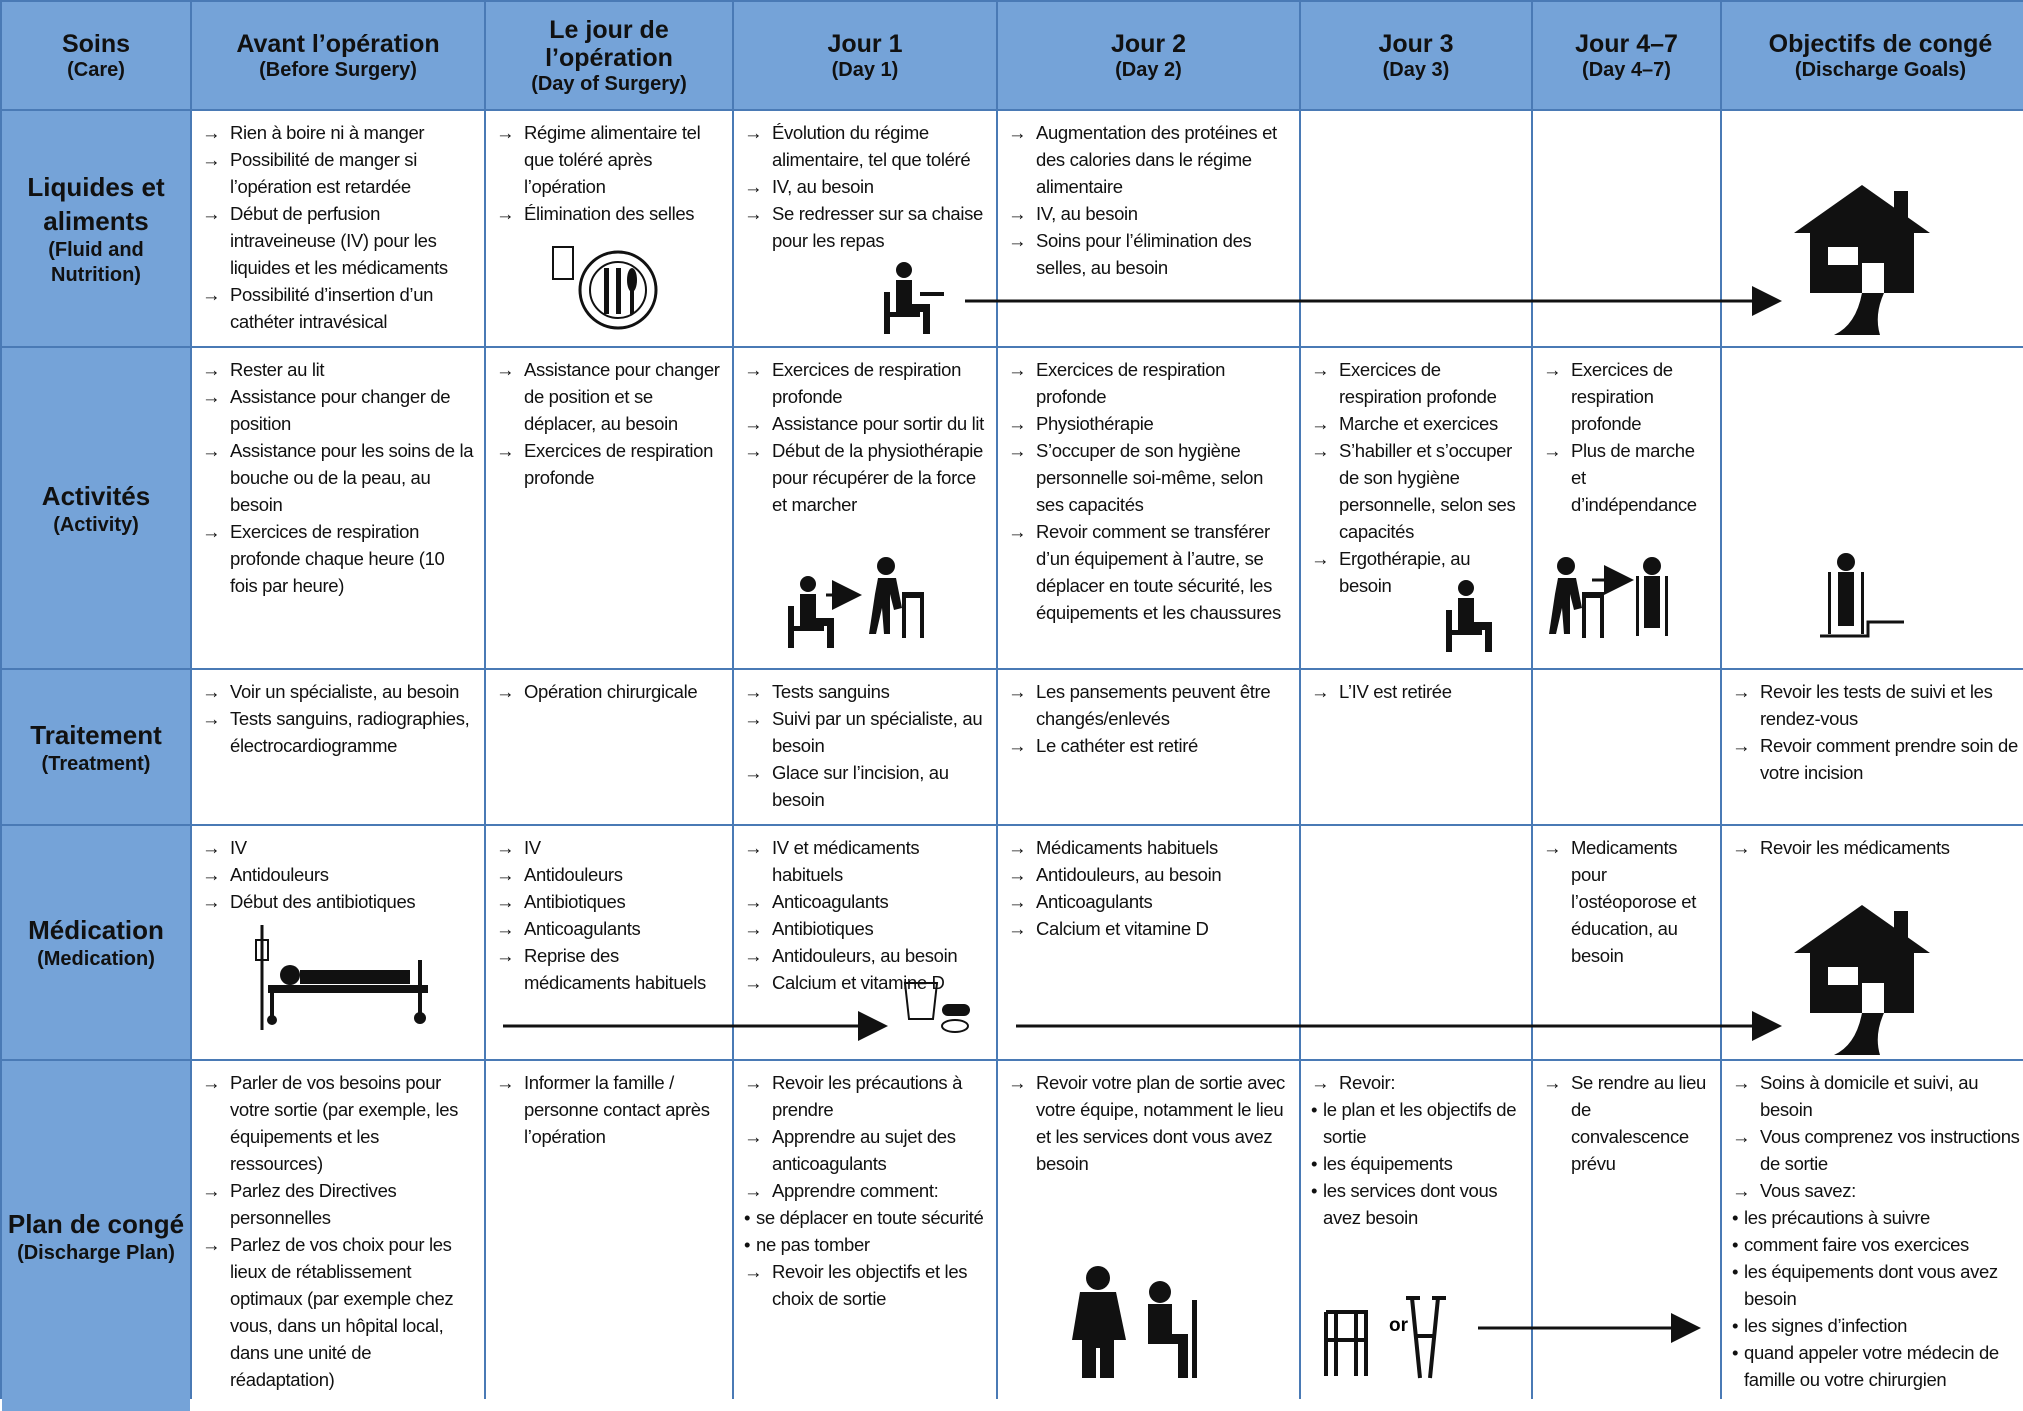 The image size is (2023, 1411). I want to click on header-fr: Jour 2, so click(1148, 43).